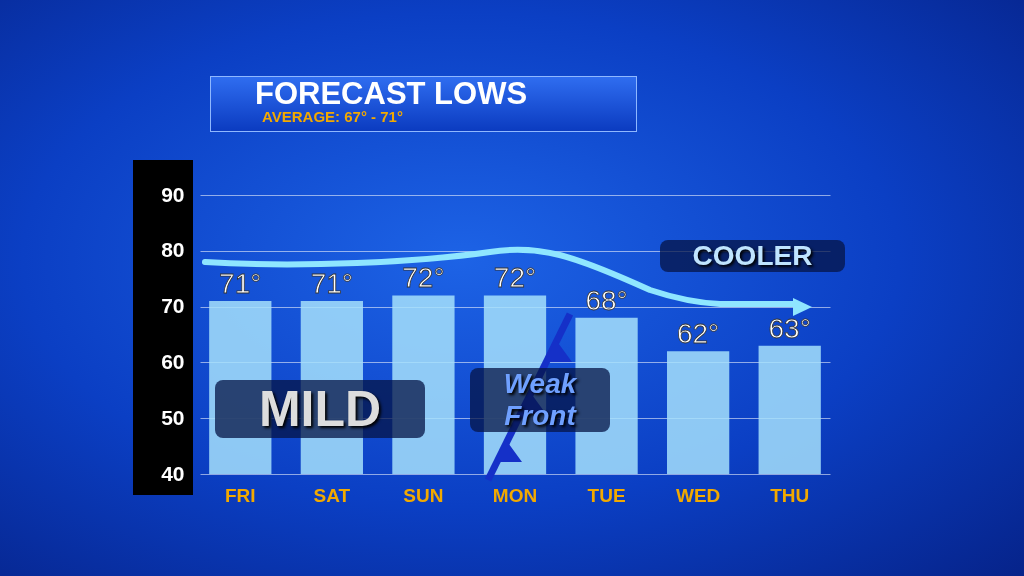  Describe the element at coordinates (515, 495) in the screenshot. I see `x-tick-label: MON` at that location.